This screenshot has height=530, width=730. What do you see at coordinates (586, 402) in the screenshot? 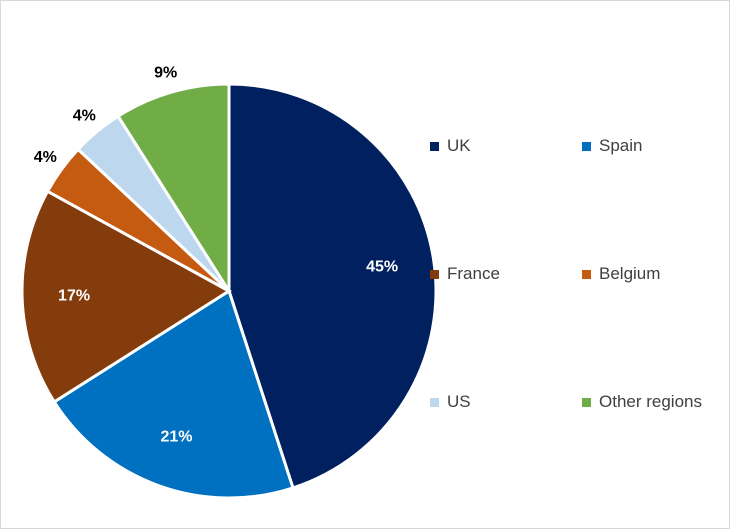
I see `legend-swatch-other-regions` at bounding box center [586, 402].